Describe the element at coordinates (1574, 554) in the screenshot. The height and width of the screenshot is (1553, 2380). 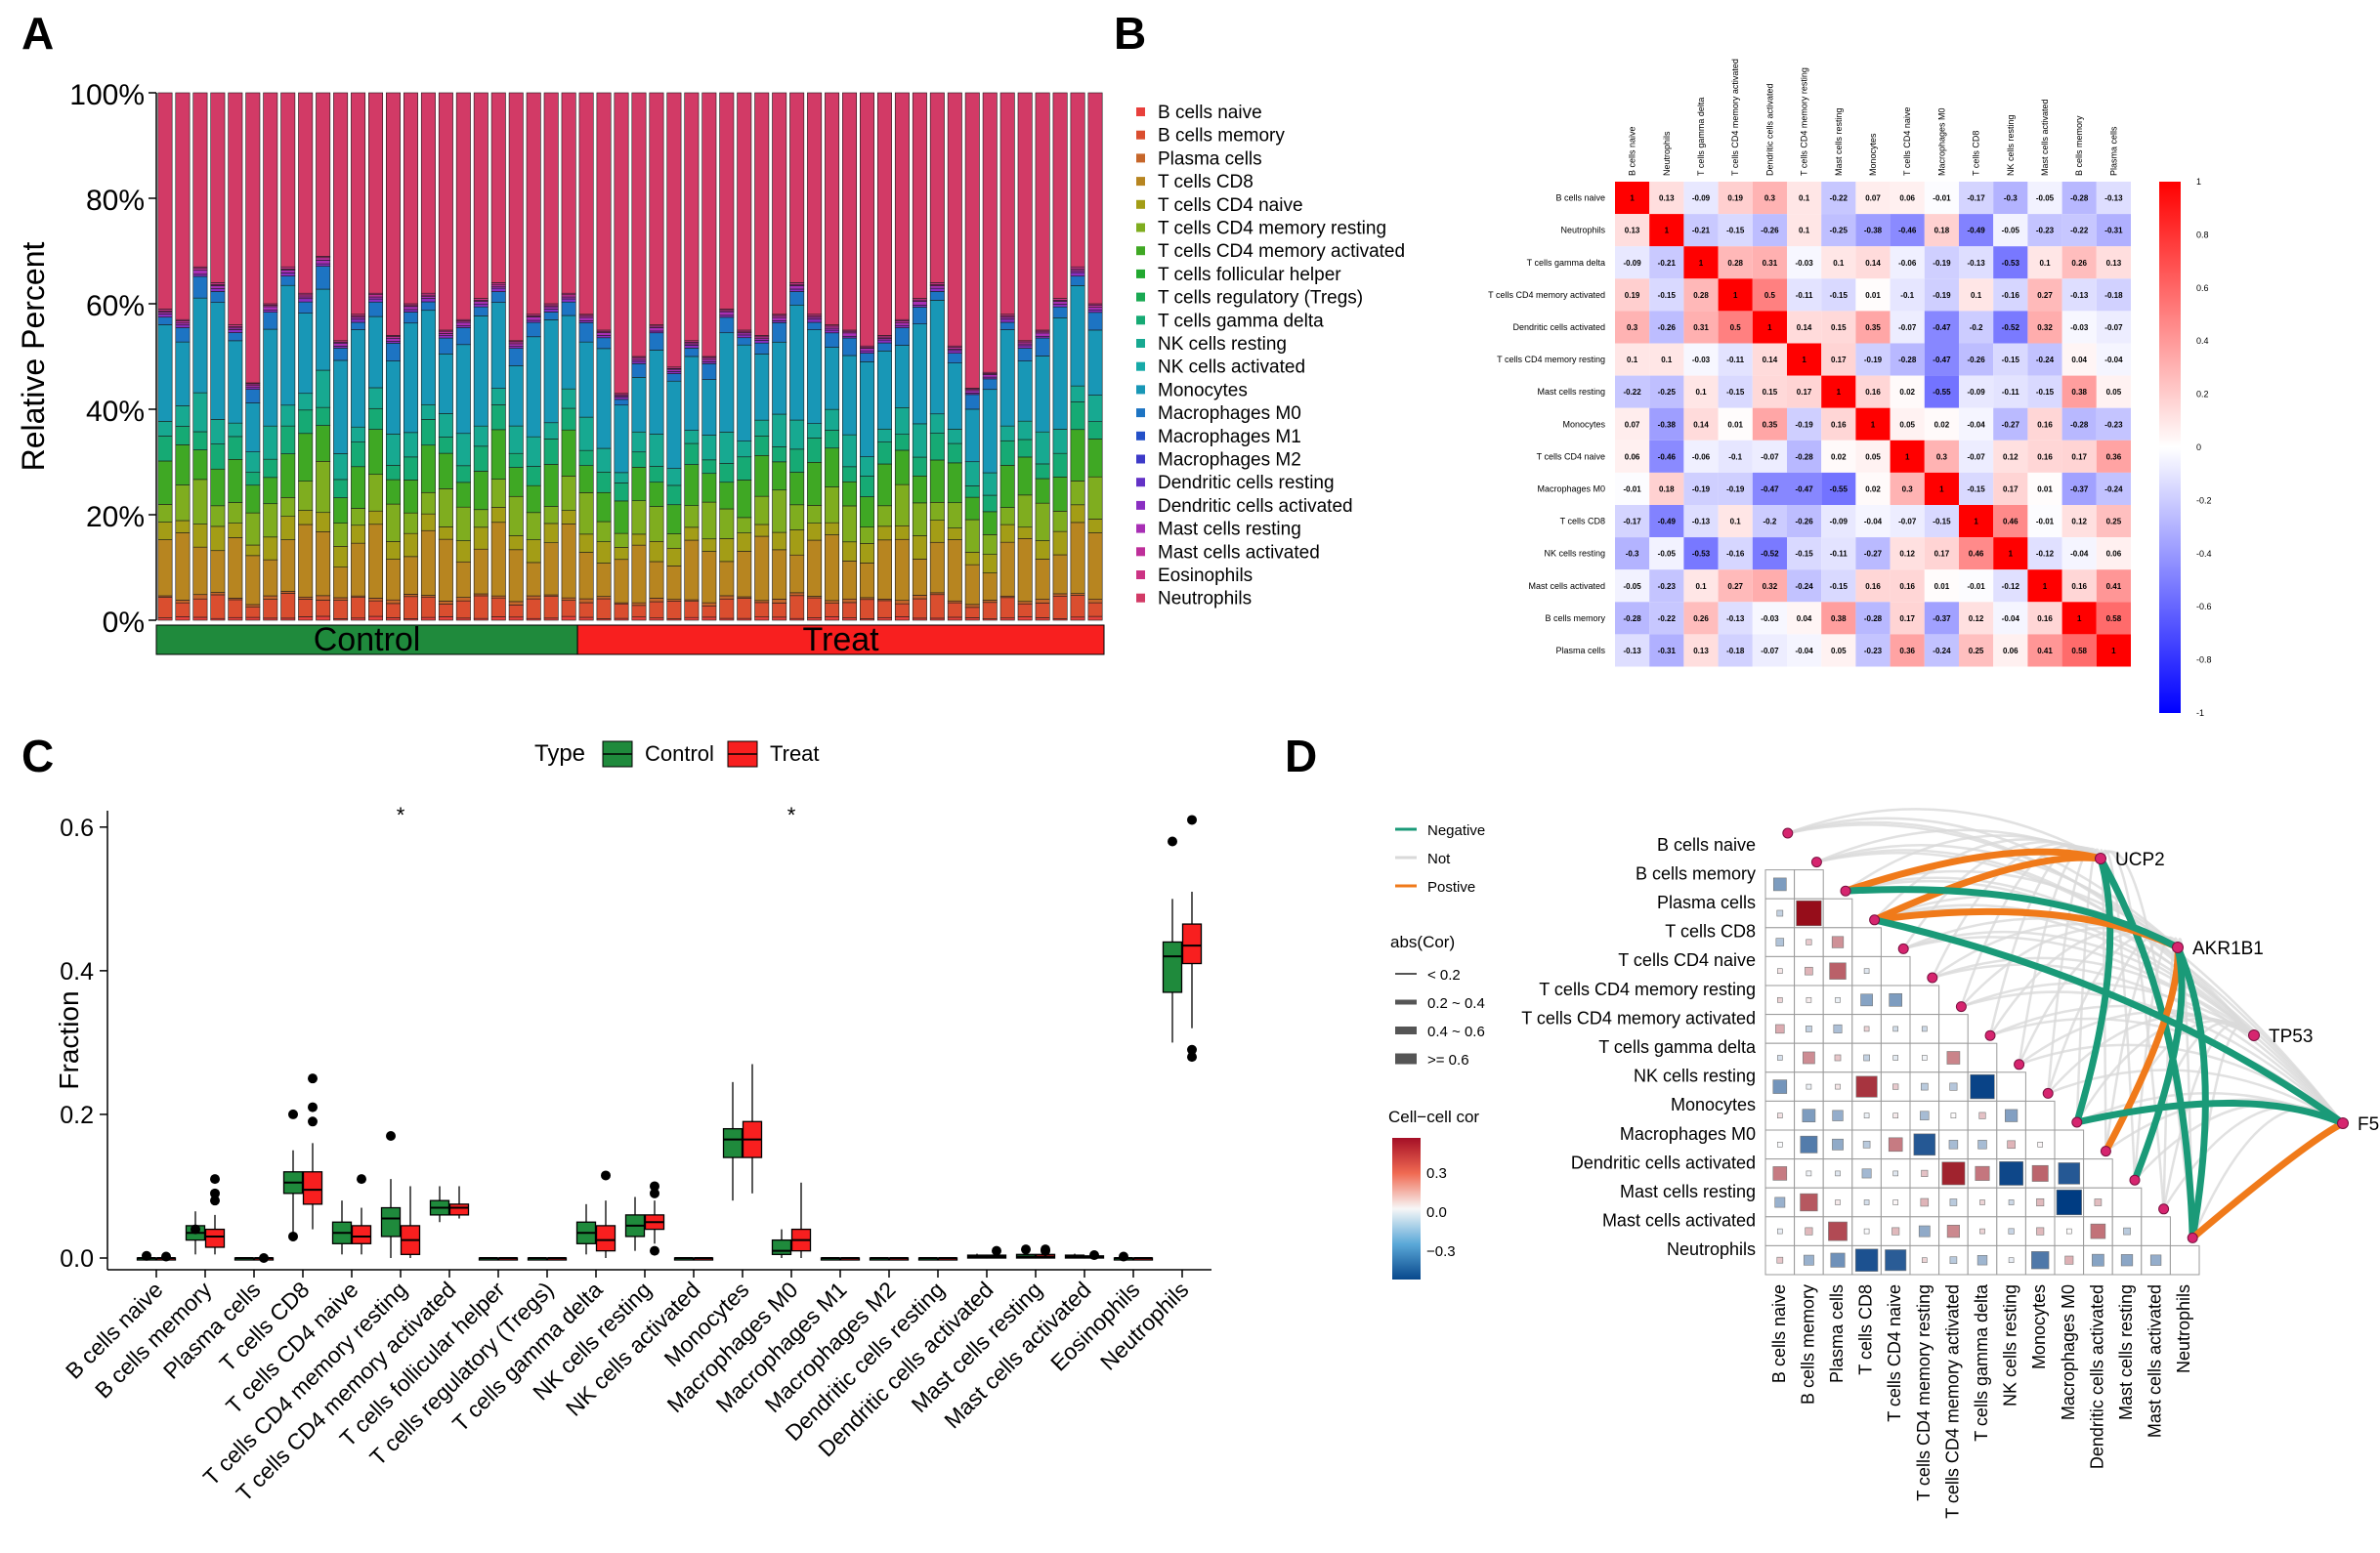
I see `heatmap-row-label: NK cells resting` at that location.